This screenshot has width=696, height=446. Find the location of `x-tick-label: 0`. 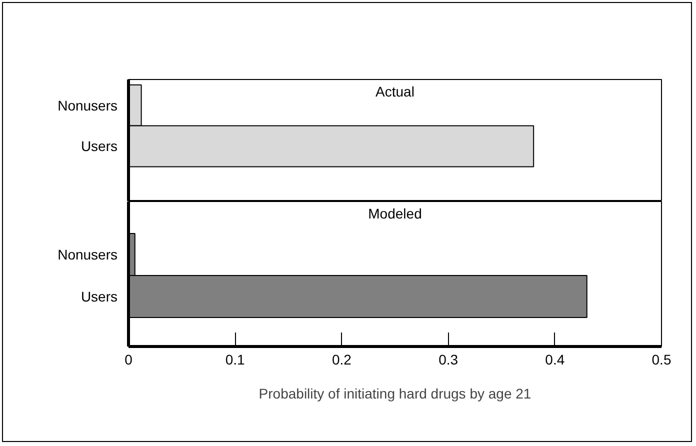

x-tick-label: 0 is located at coordinates (128, 360).